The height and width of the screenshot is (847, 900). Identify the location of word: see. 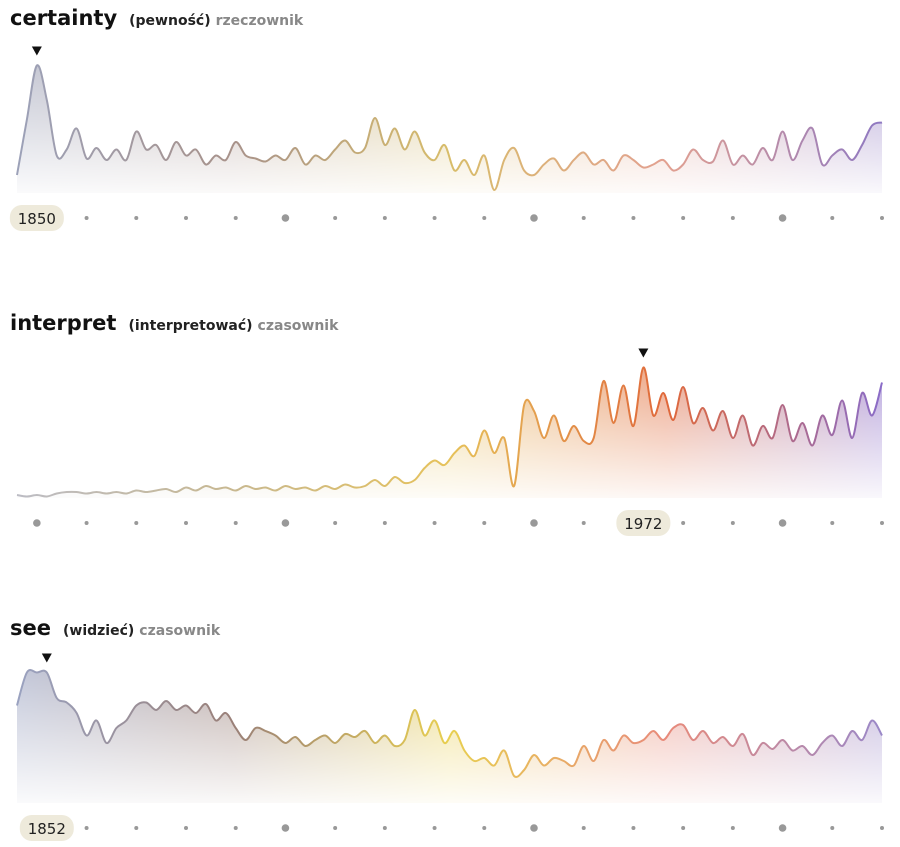
(30, 628).